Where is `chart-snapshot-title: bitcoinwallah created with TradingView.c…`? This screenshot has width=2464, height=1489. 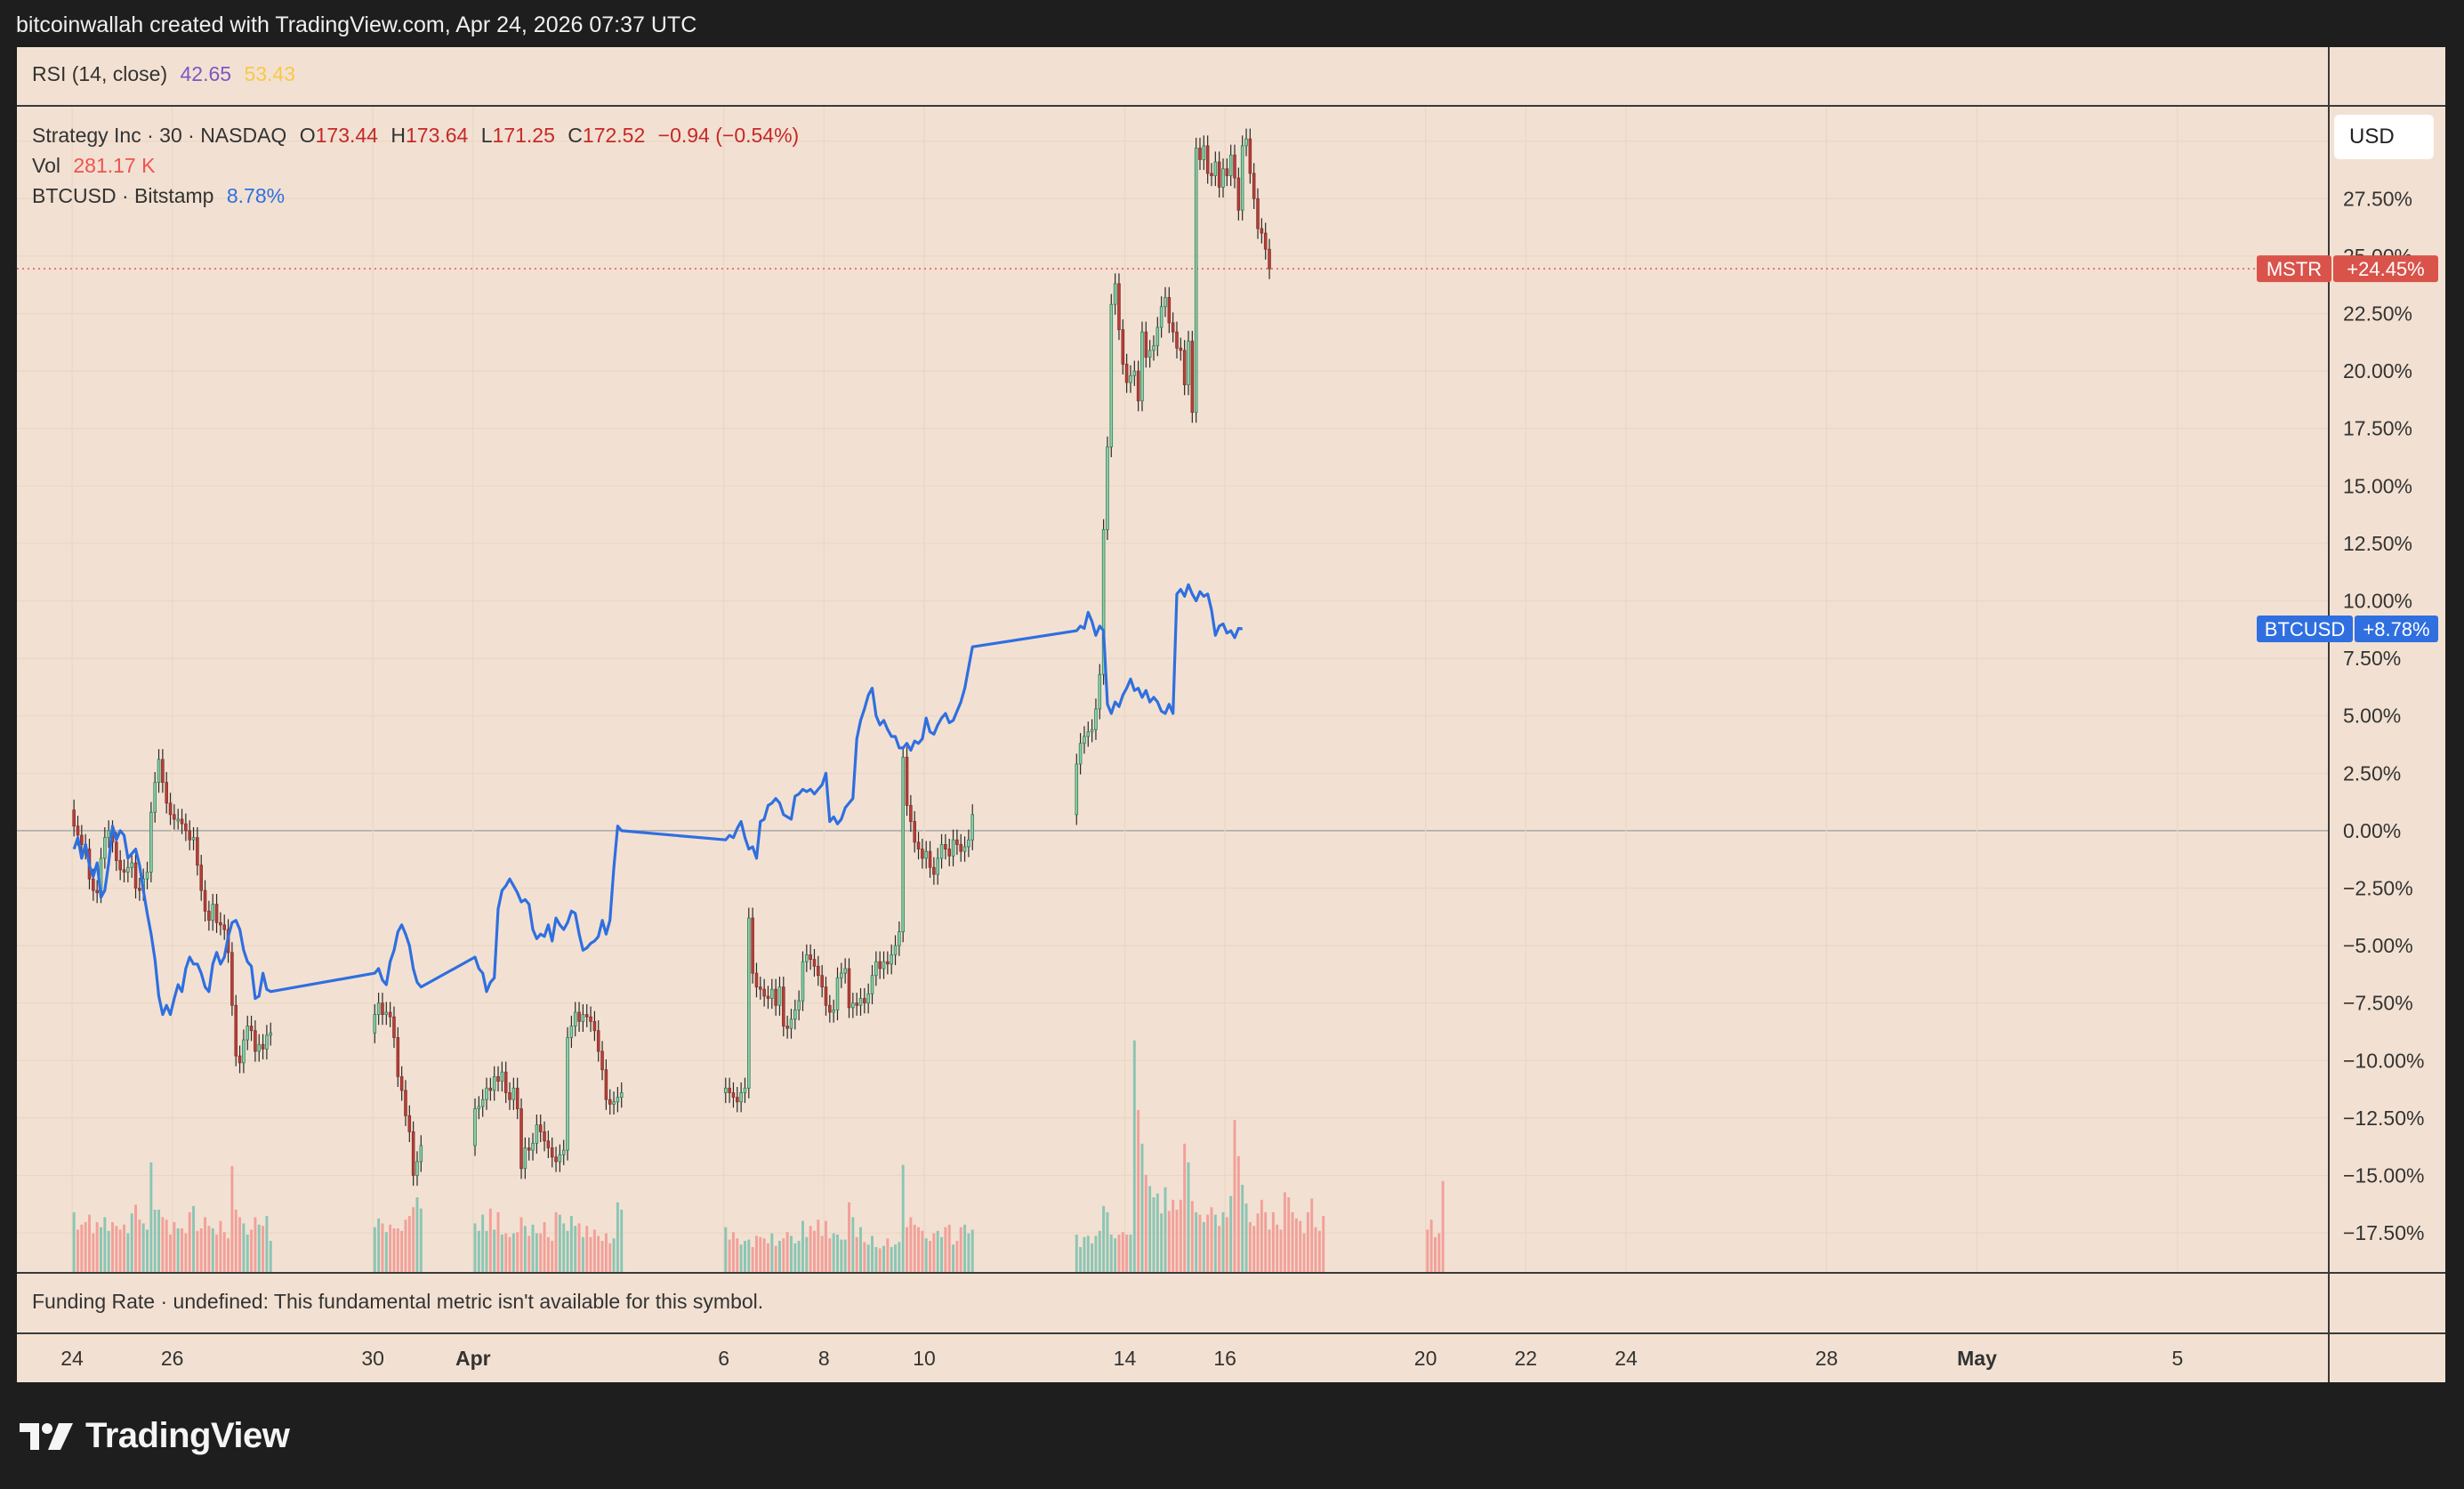
chart-snapshot-title: bitcoinwallah created with TradingView.c… is located at coordinates (357, 24).